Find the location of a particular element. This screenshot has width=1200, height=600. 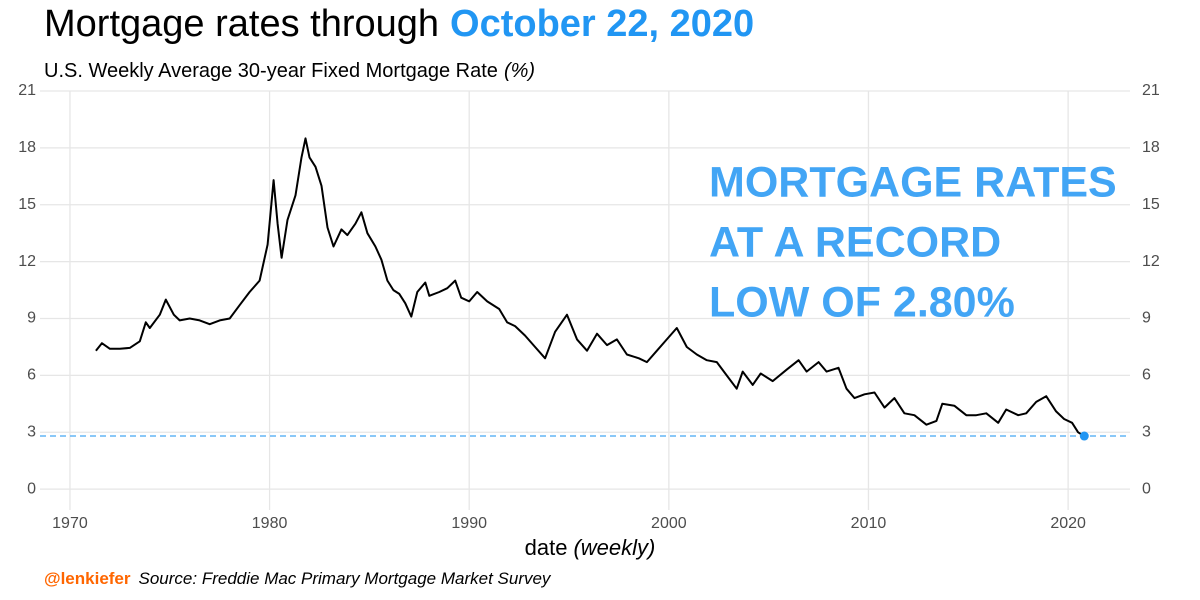

annotation: LOW OF 2.80% is located at coordinates (862, 302).